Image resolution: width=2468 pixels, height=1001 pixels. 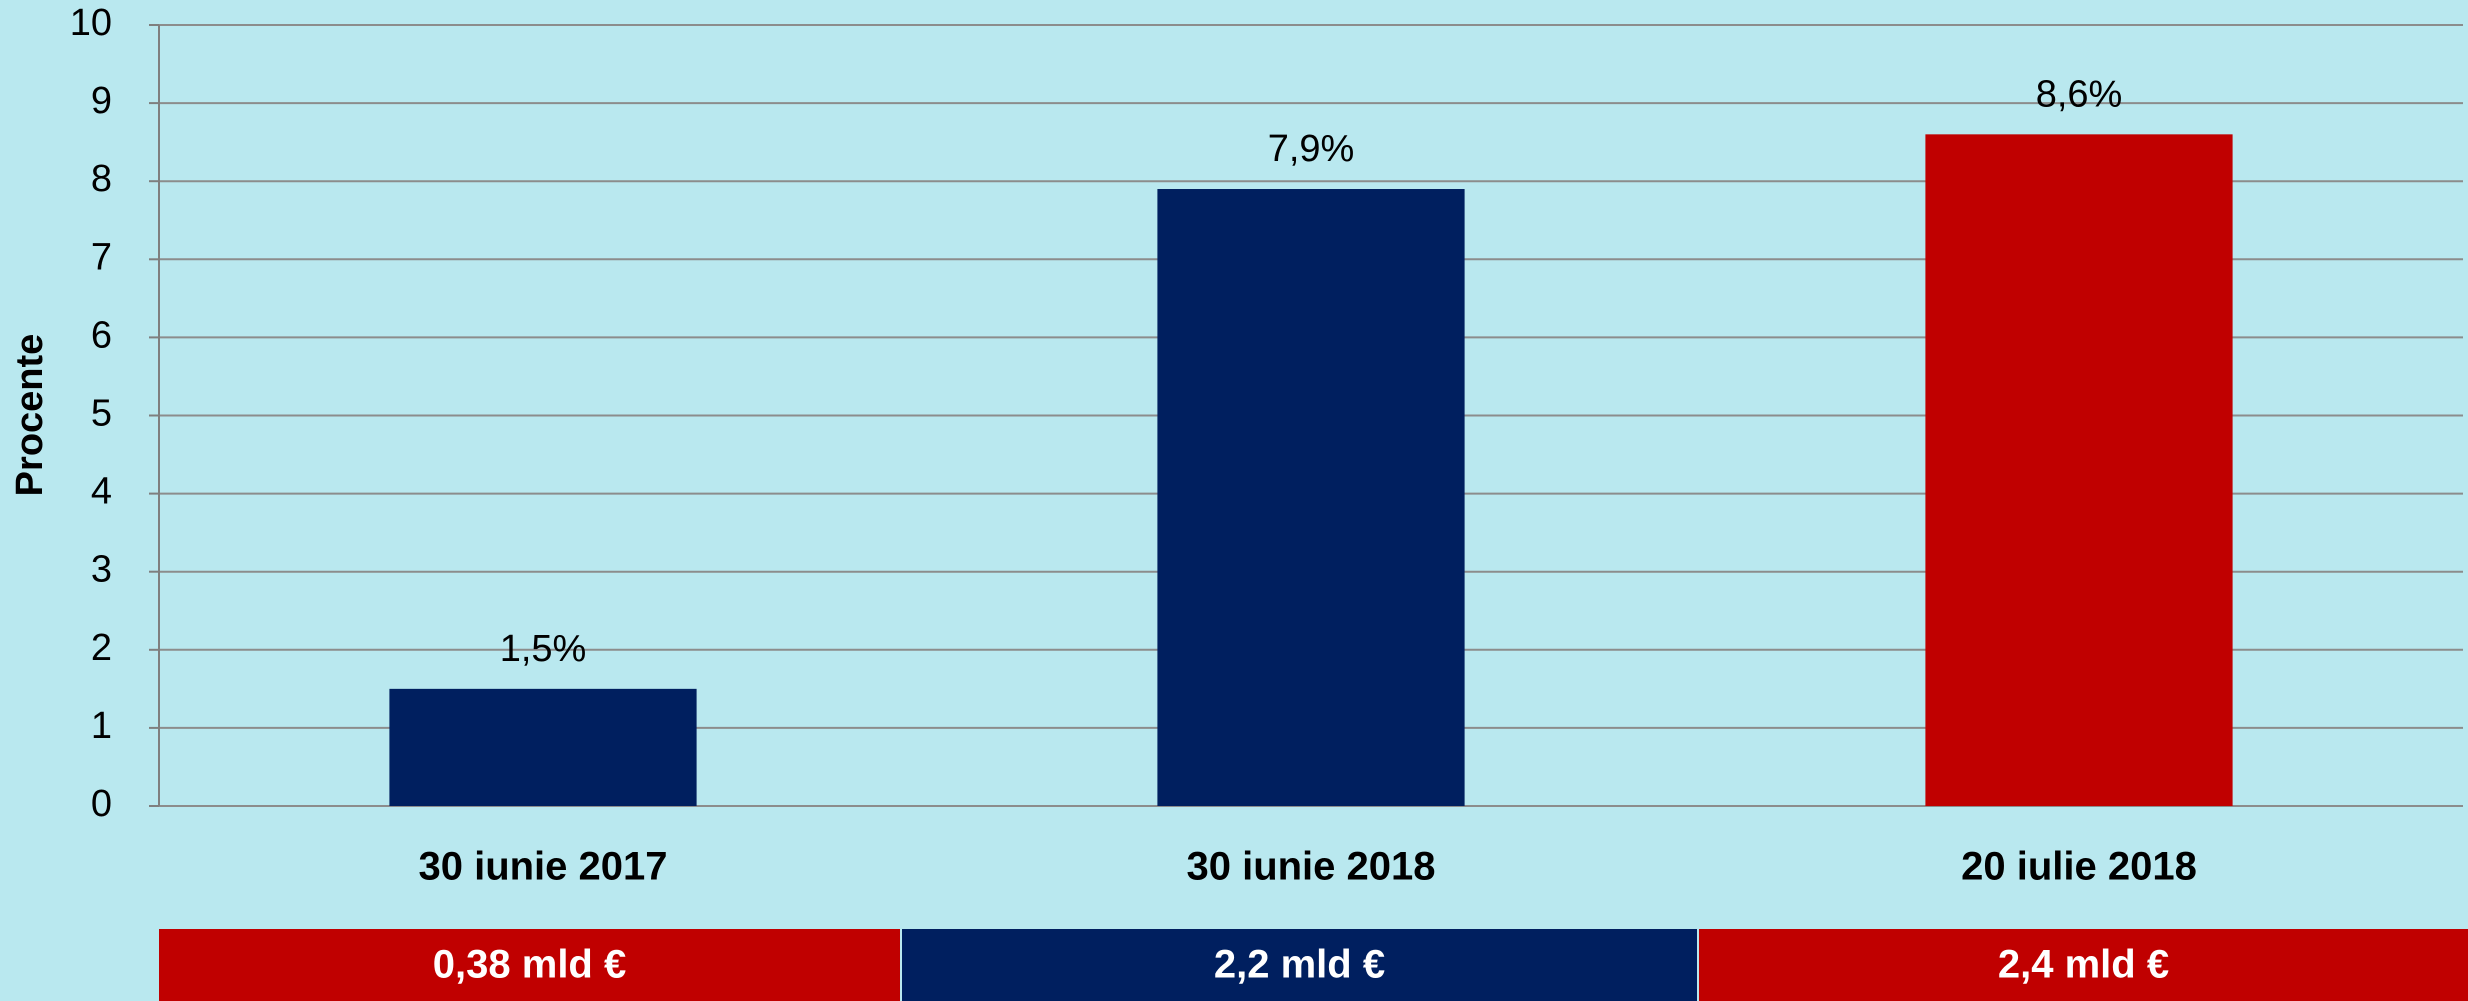 I want to click on value-label: 1,5%, so click(x=543, y=649).